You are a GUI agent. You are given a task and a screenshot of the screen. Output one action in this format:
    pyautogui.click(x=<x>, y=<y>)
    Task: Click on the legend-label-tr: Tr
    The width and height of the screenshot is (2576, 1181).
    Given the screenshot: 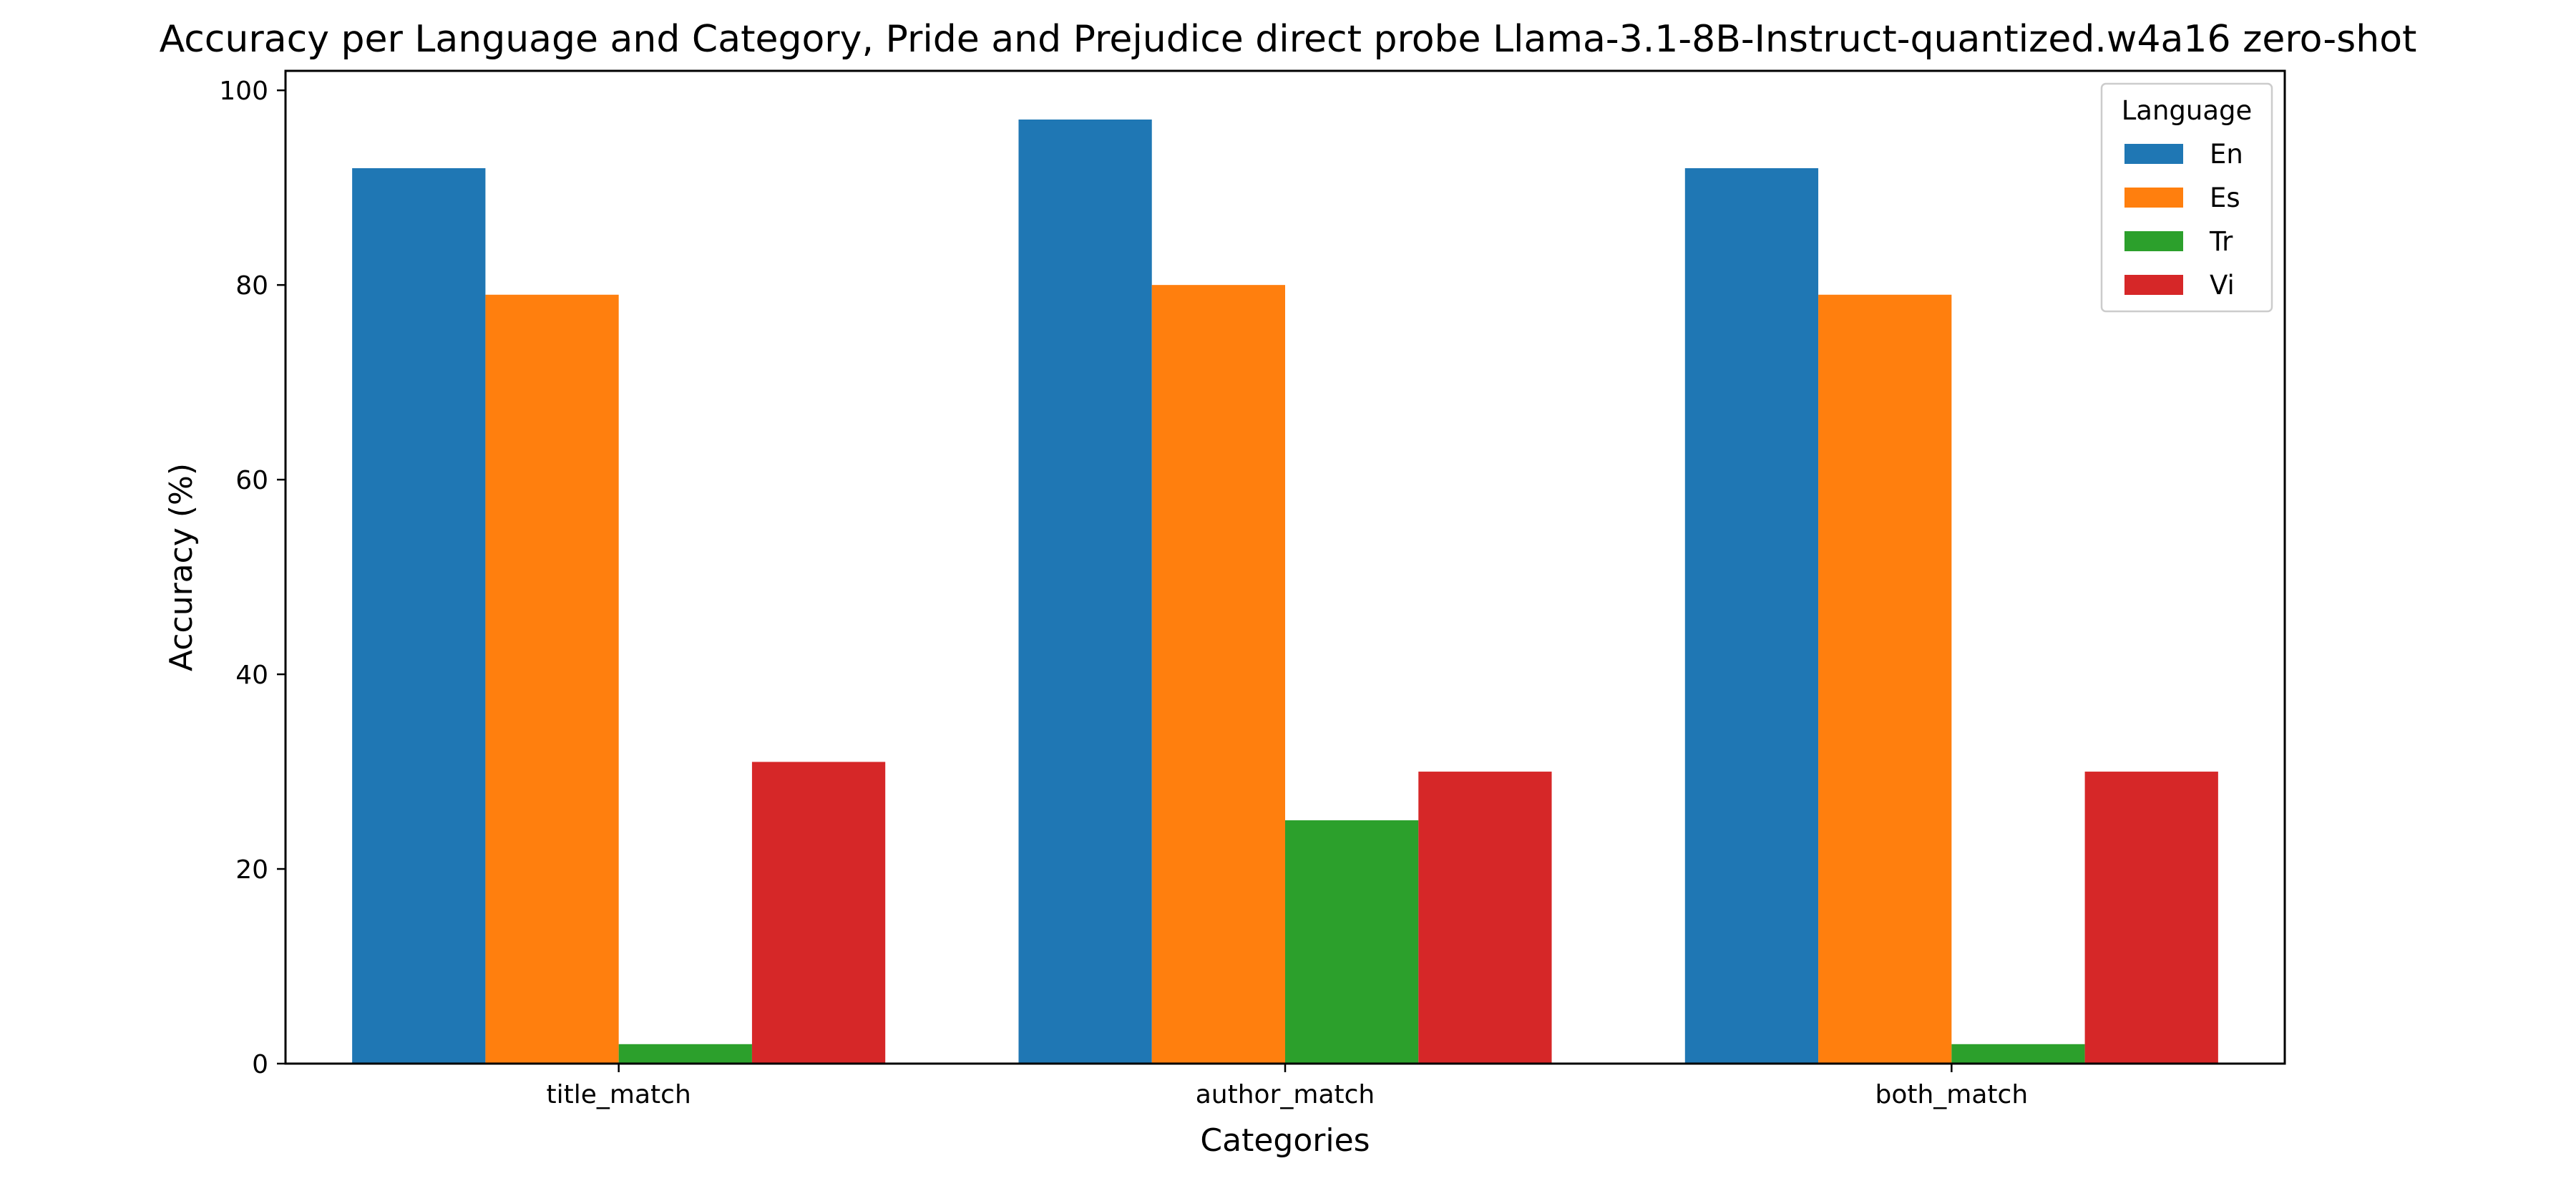 What is the action you would take?
    pyautogui.click(x=2221, y=241)
    